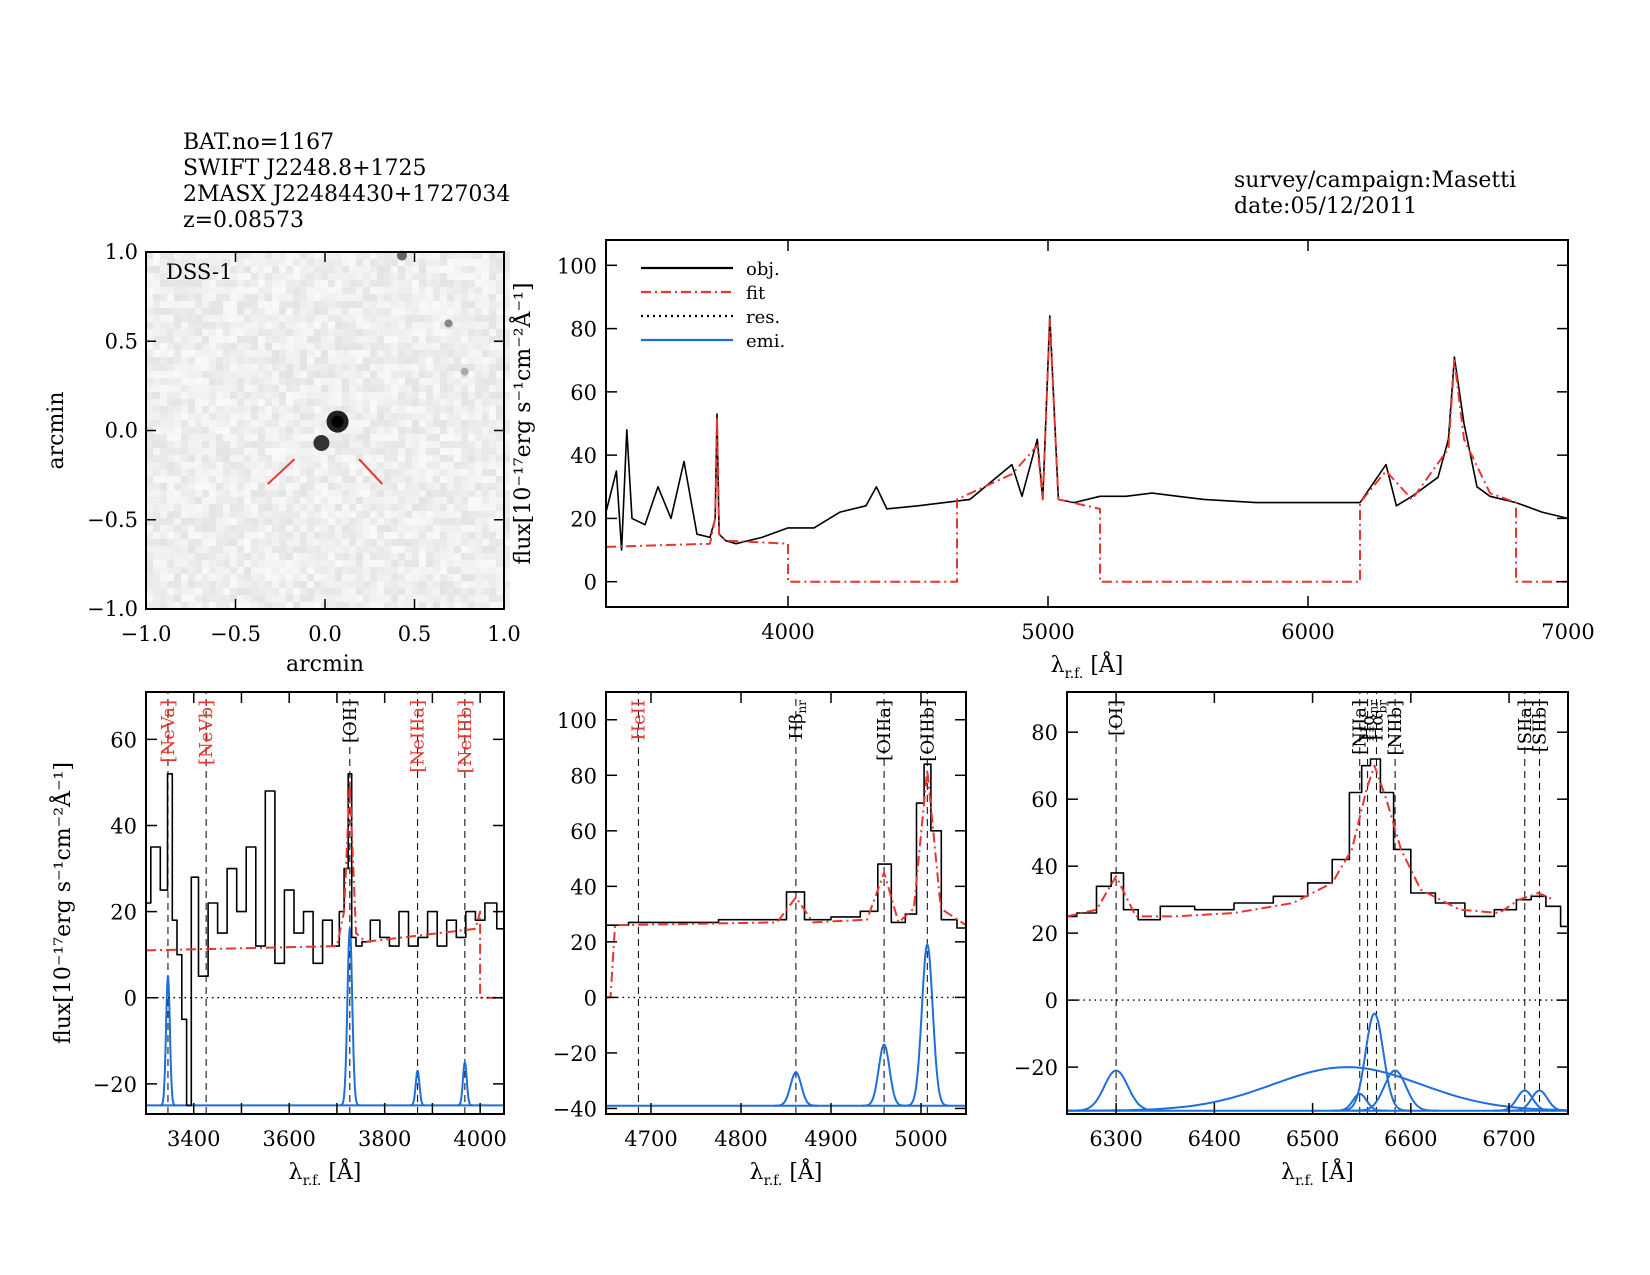  Describe the element at coordinates (1307, 632) in the screenshot. I see `x-tick-label: 6000` at that location.